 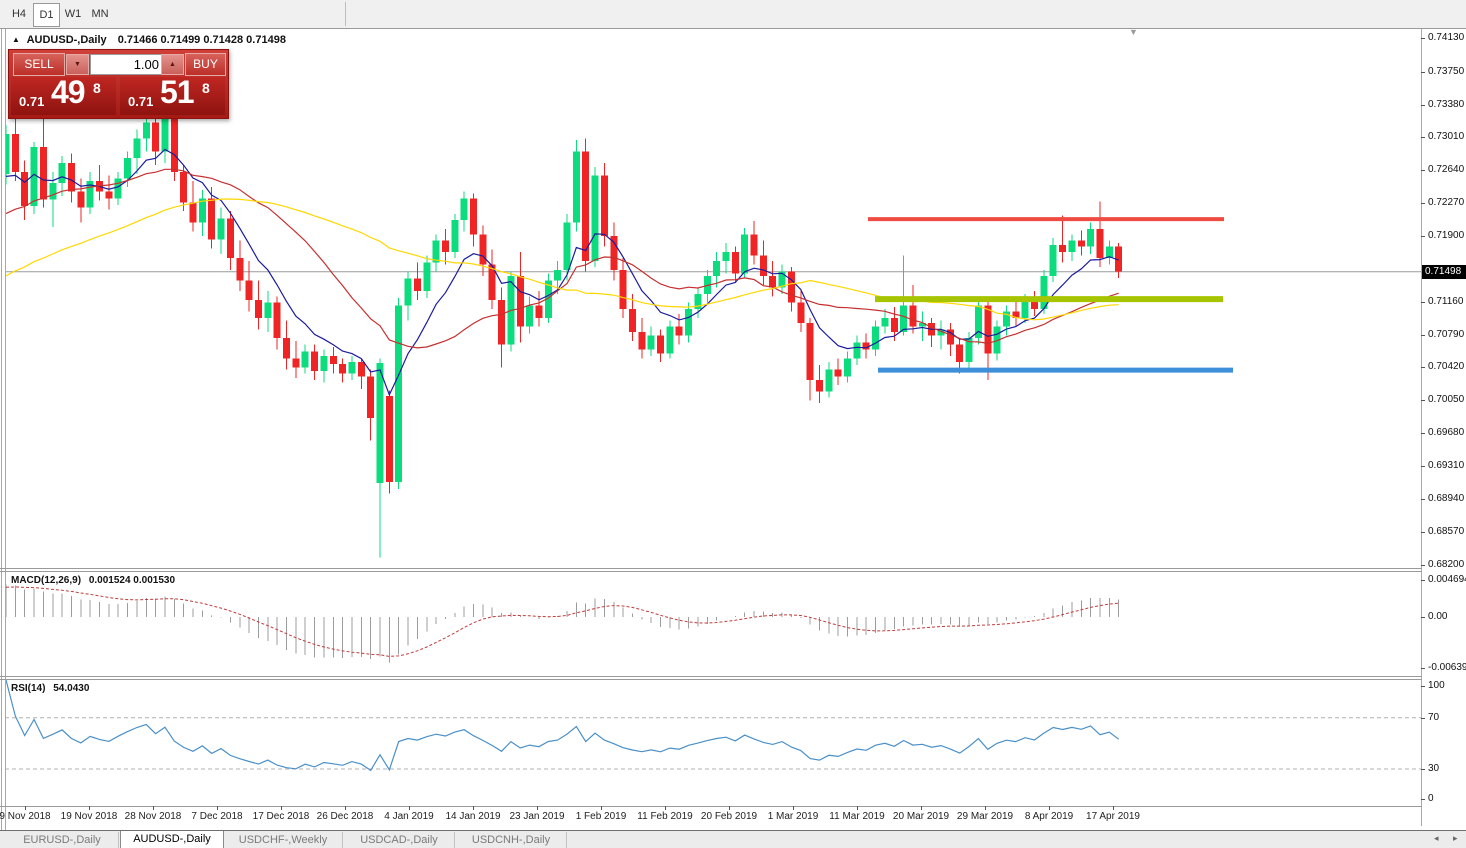 I want to click on date-axis-label: 29 Mar 2019, so click(x=985, y=816).